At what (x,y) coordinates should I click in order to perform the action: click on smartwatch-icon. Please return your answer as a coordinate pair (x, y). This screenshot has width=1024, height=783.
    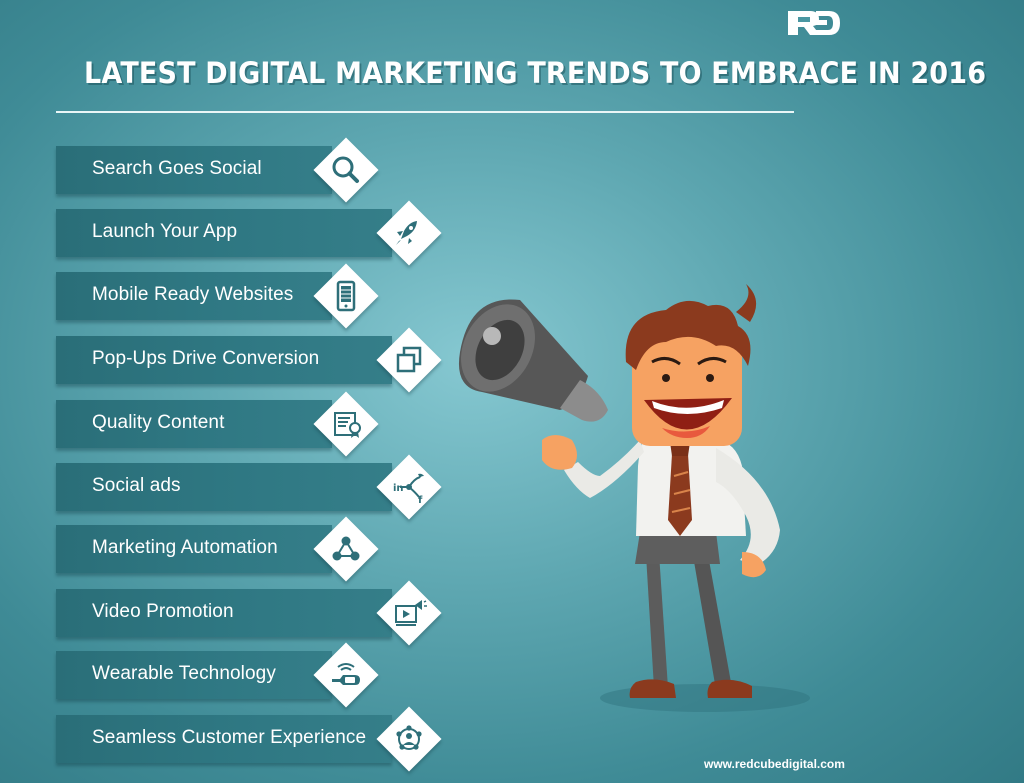
    Looking at the image, I should click on (346, 674).